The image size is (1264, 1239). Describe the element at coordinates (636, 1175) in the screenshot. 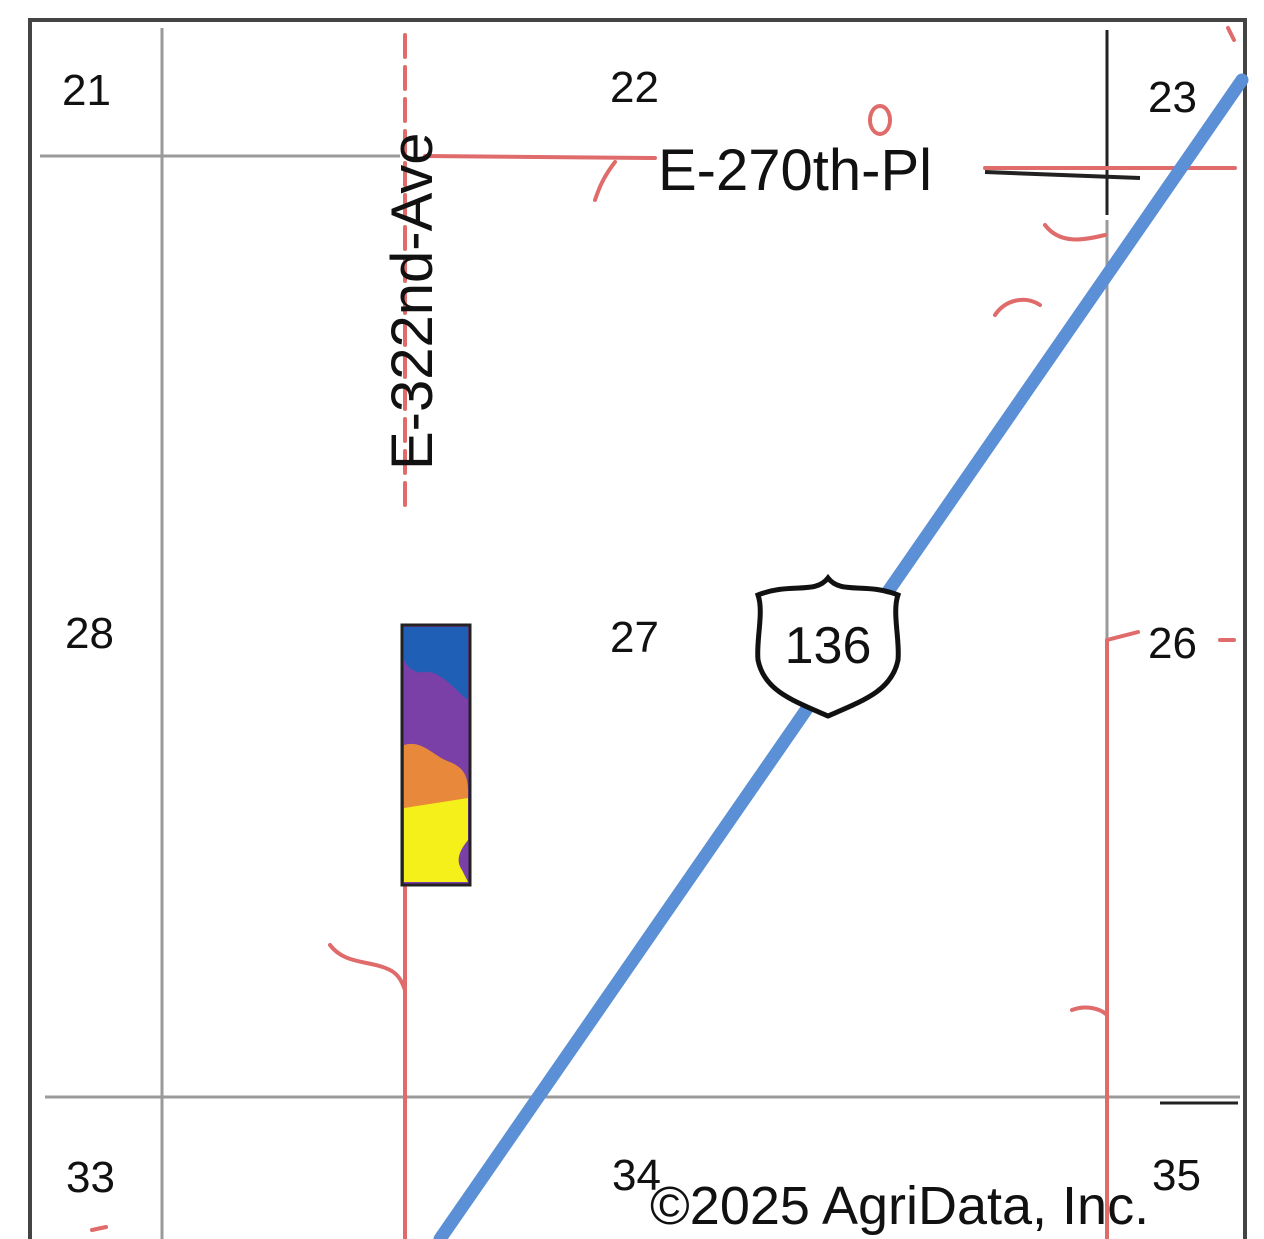

I see `section-number-34: 34` at that location.